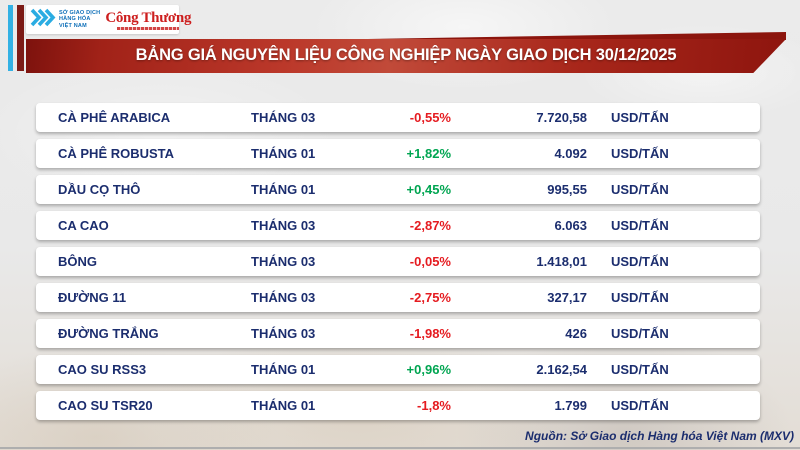 The width and height of the screenshot is (800, 450). Describe the element at coordinates (434, 405) in the screenshot. I see `change-percent: -1,8%` at that location.